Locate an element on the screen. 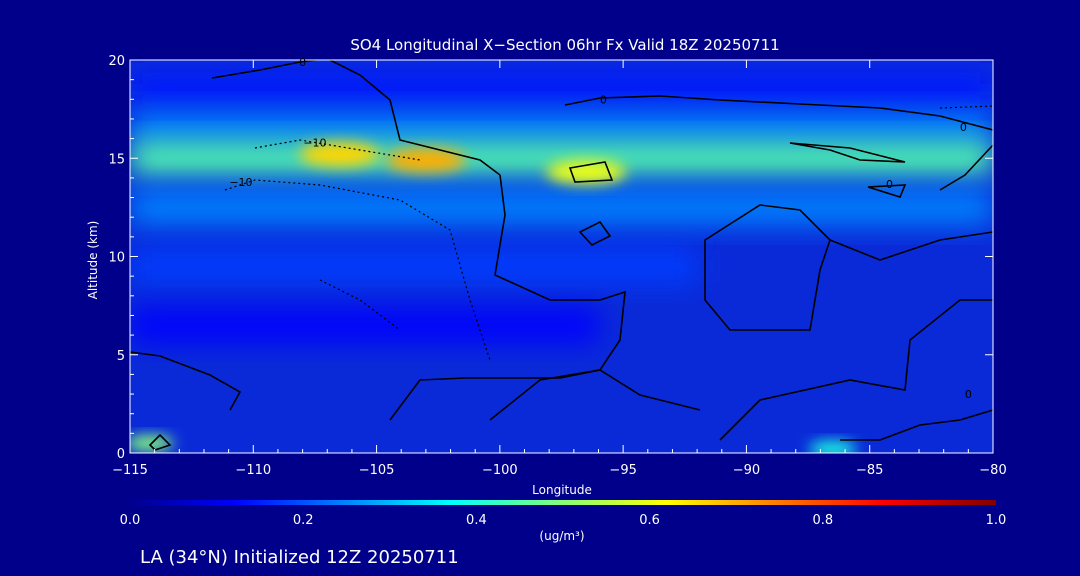 The height and width of the screenshot is (576, 1080). y-tick-label: 15 is located at coordinates (116, 159).